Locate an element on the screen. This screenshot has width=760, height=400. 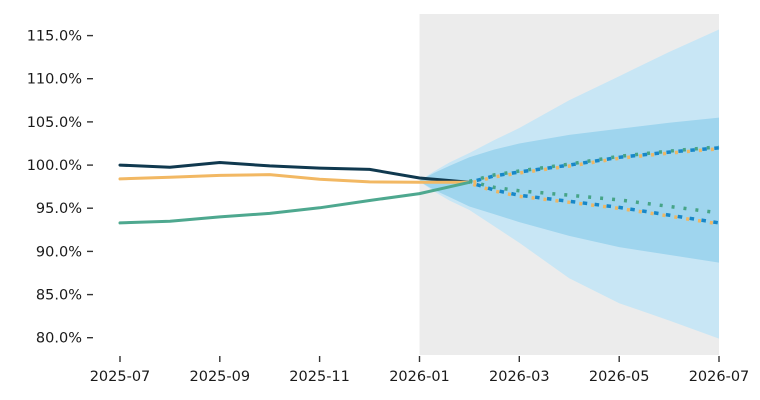
x-tick-label: 2026-07 is located at coordinates (719, 377).